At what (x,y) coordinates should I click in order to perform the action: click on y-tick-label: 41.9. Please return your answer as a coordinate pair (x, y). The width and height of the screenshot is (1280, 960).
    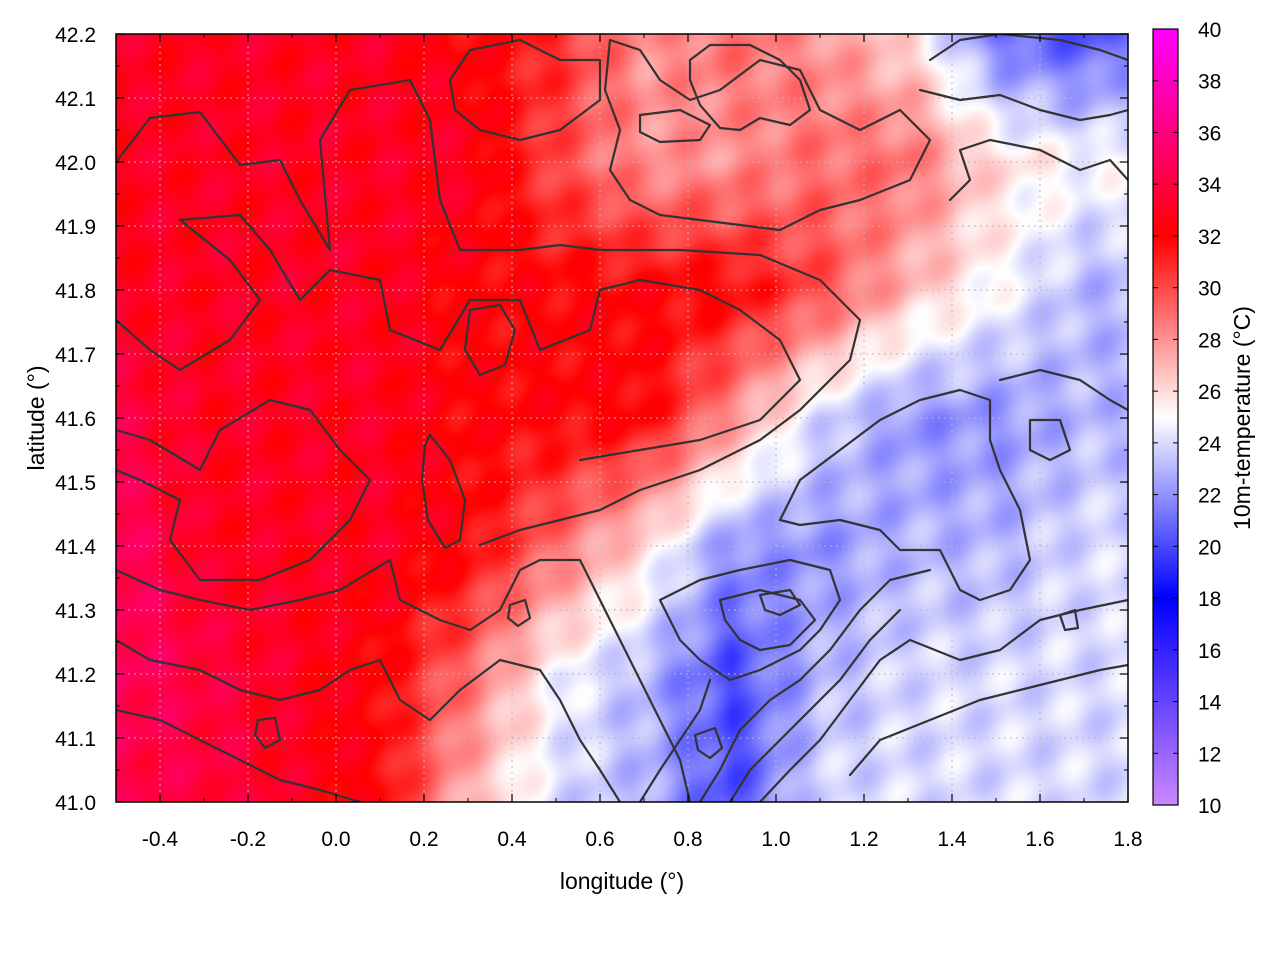
    Looking at the image, I should click on (75, 227).